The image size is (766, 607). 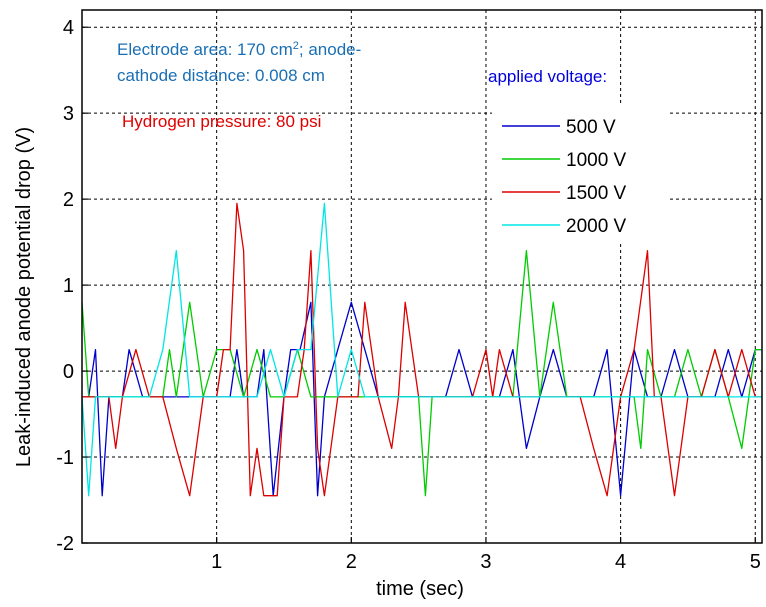 I want to click on electrode-annotation-line1: Electrode area: 170 cm2; anode-, so click(x=239, y=49).